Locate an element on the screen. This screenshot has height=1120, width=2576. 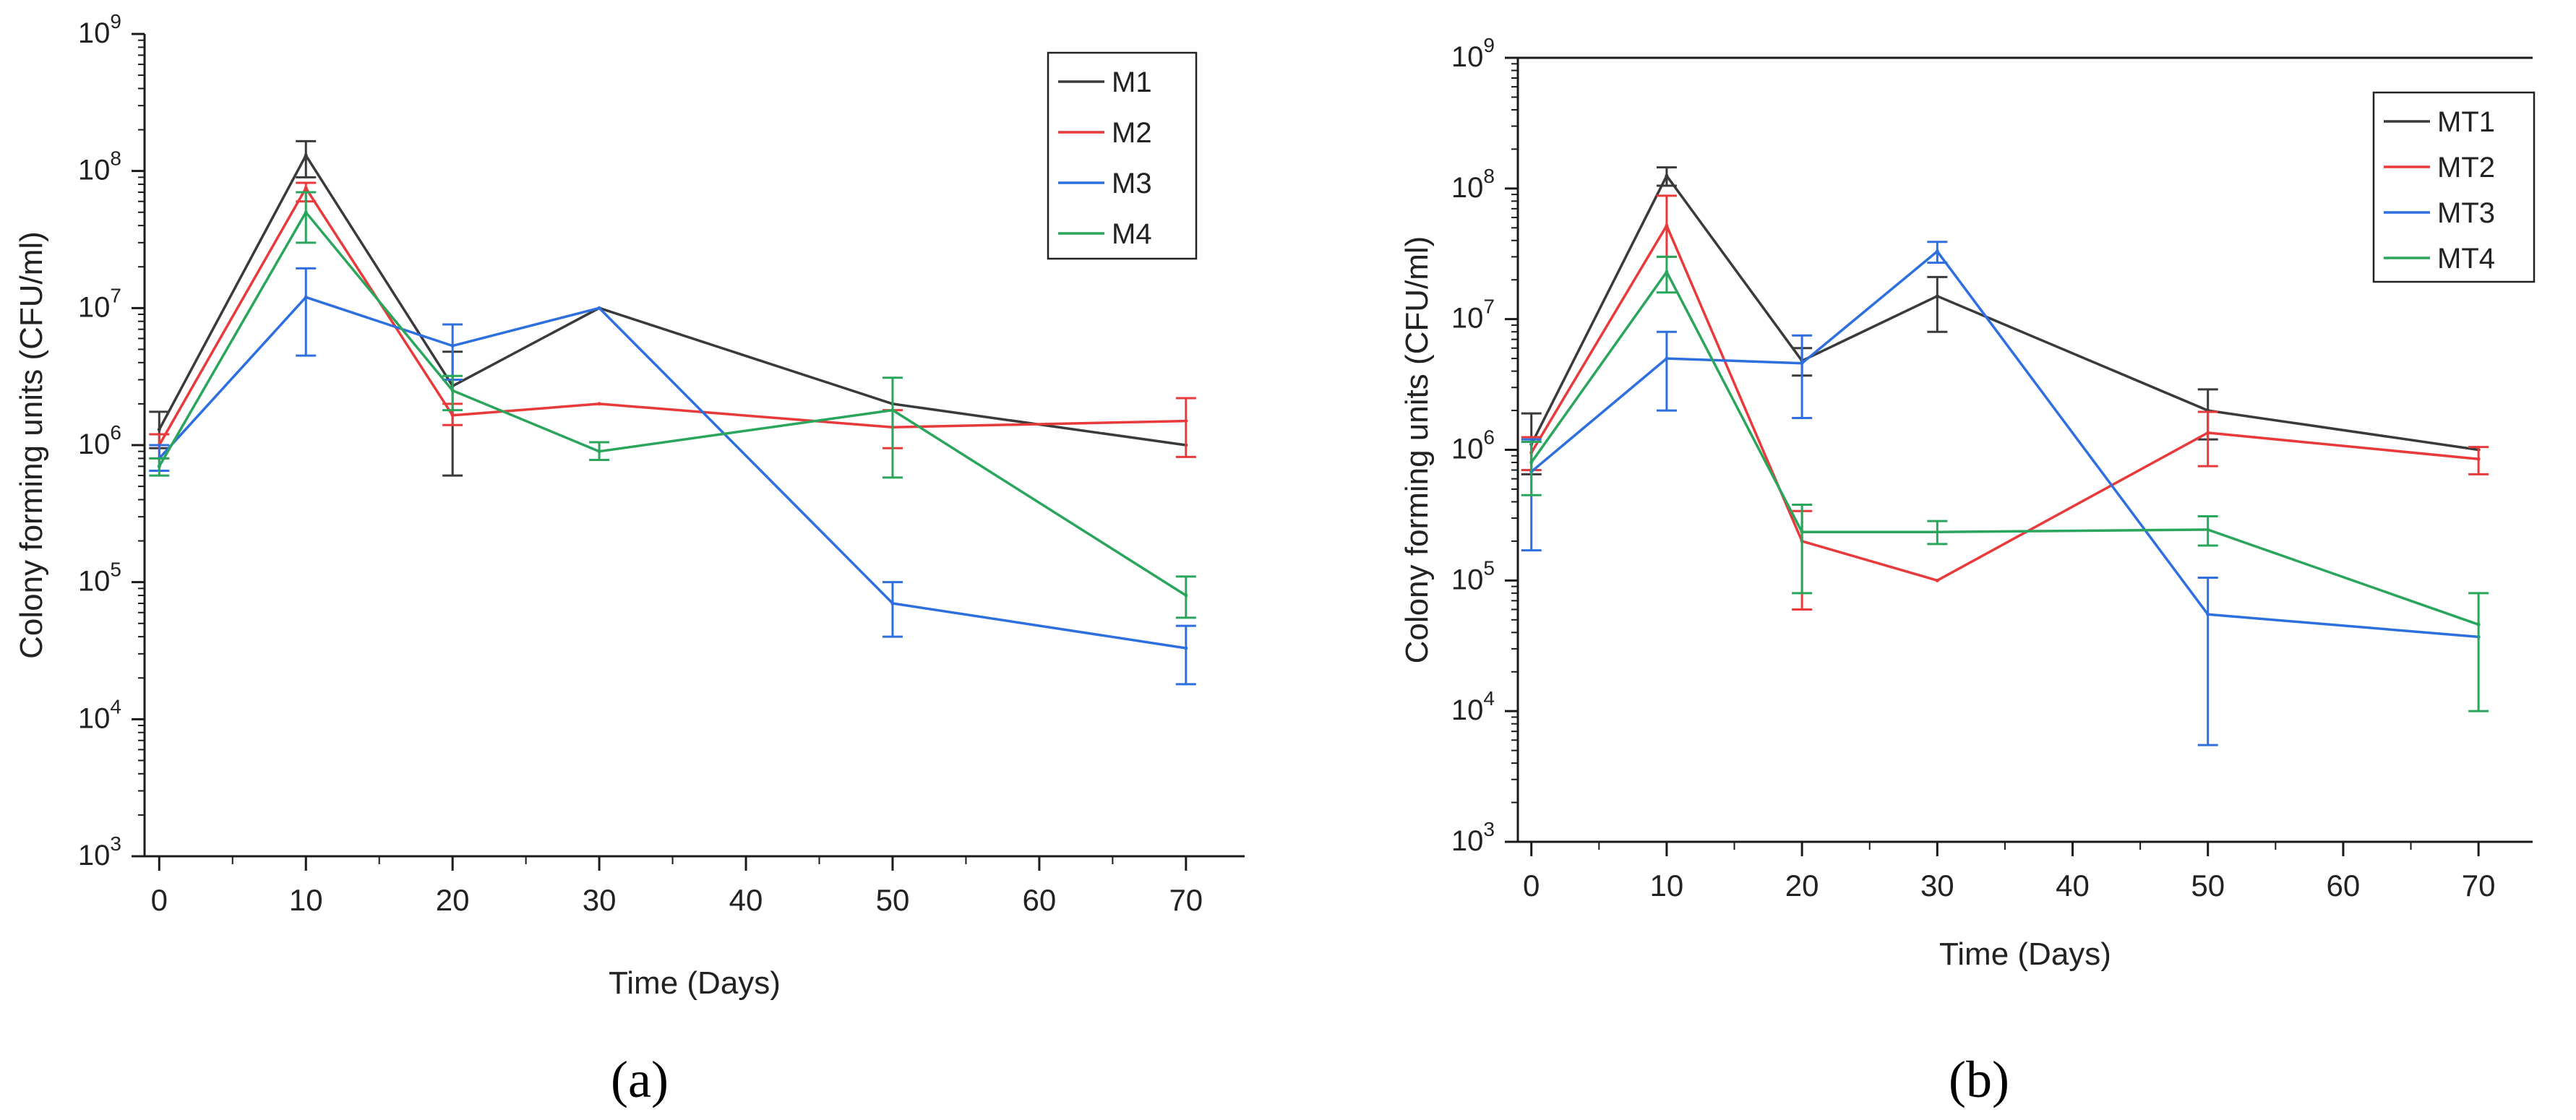
series-line-mt4 is located at coordinates (2005, 448).